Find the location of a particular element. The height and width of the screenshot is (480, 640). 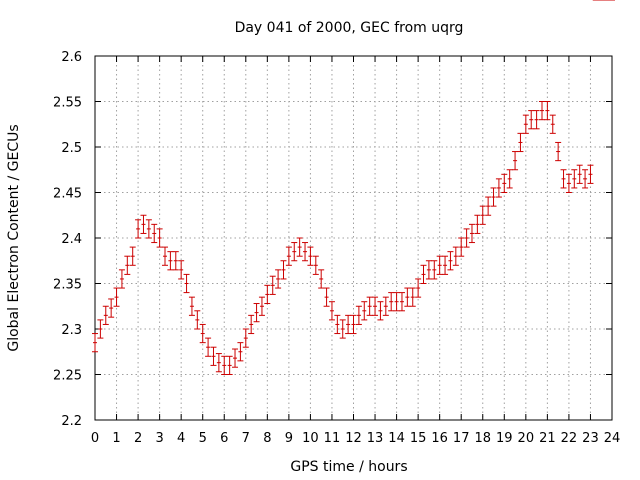

y-tick-label: 2.4 is located at coordinates (71, 239).